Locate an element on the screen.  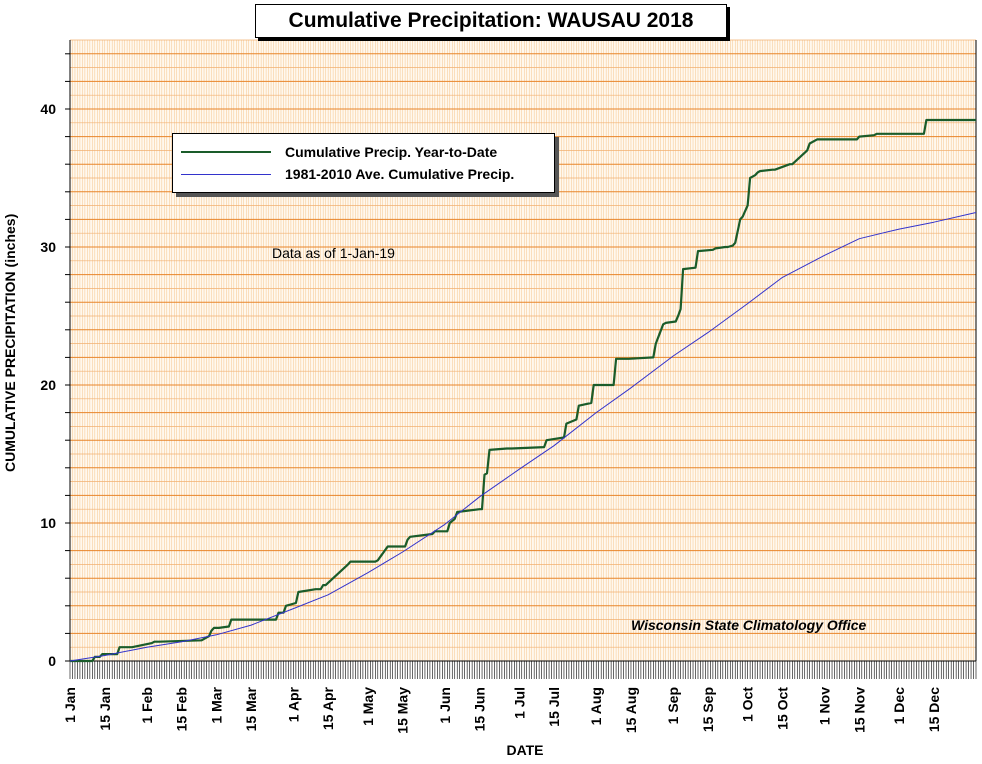
x-tick-label: 15 Nov is located at coordinates (859, 710).